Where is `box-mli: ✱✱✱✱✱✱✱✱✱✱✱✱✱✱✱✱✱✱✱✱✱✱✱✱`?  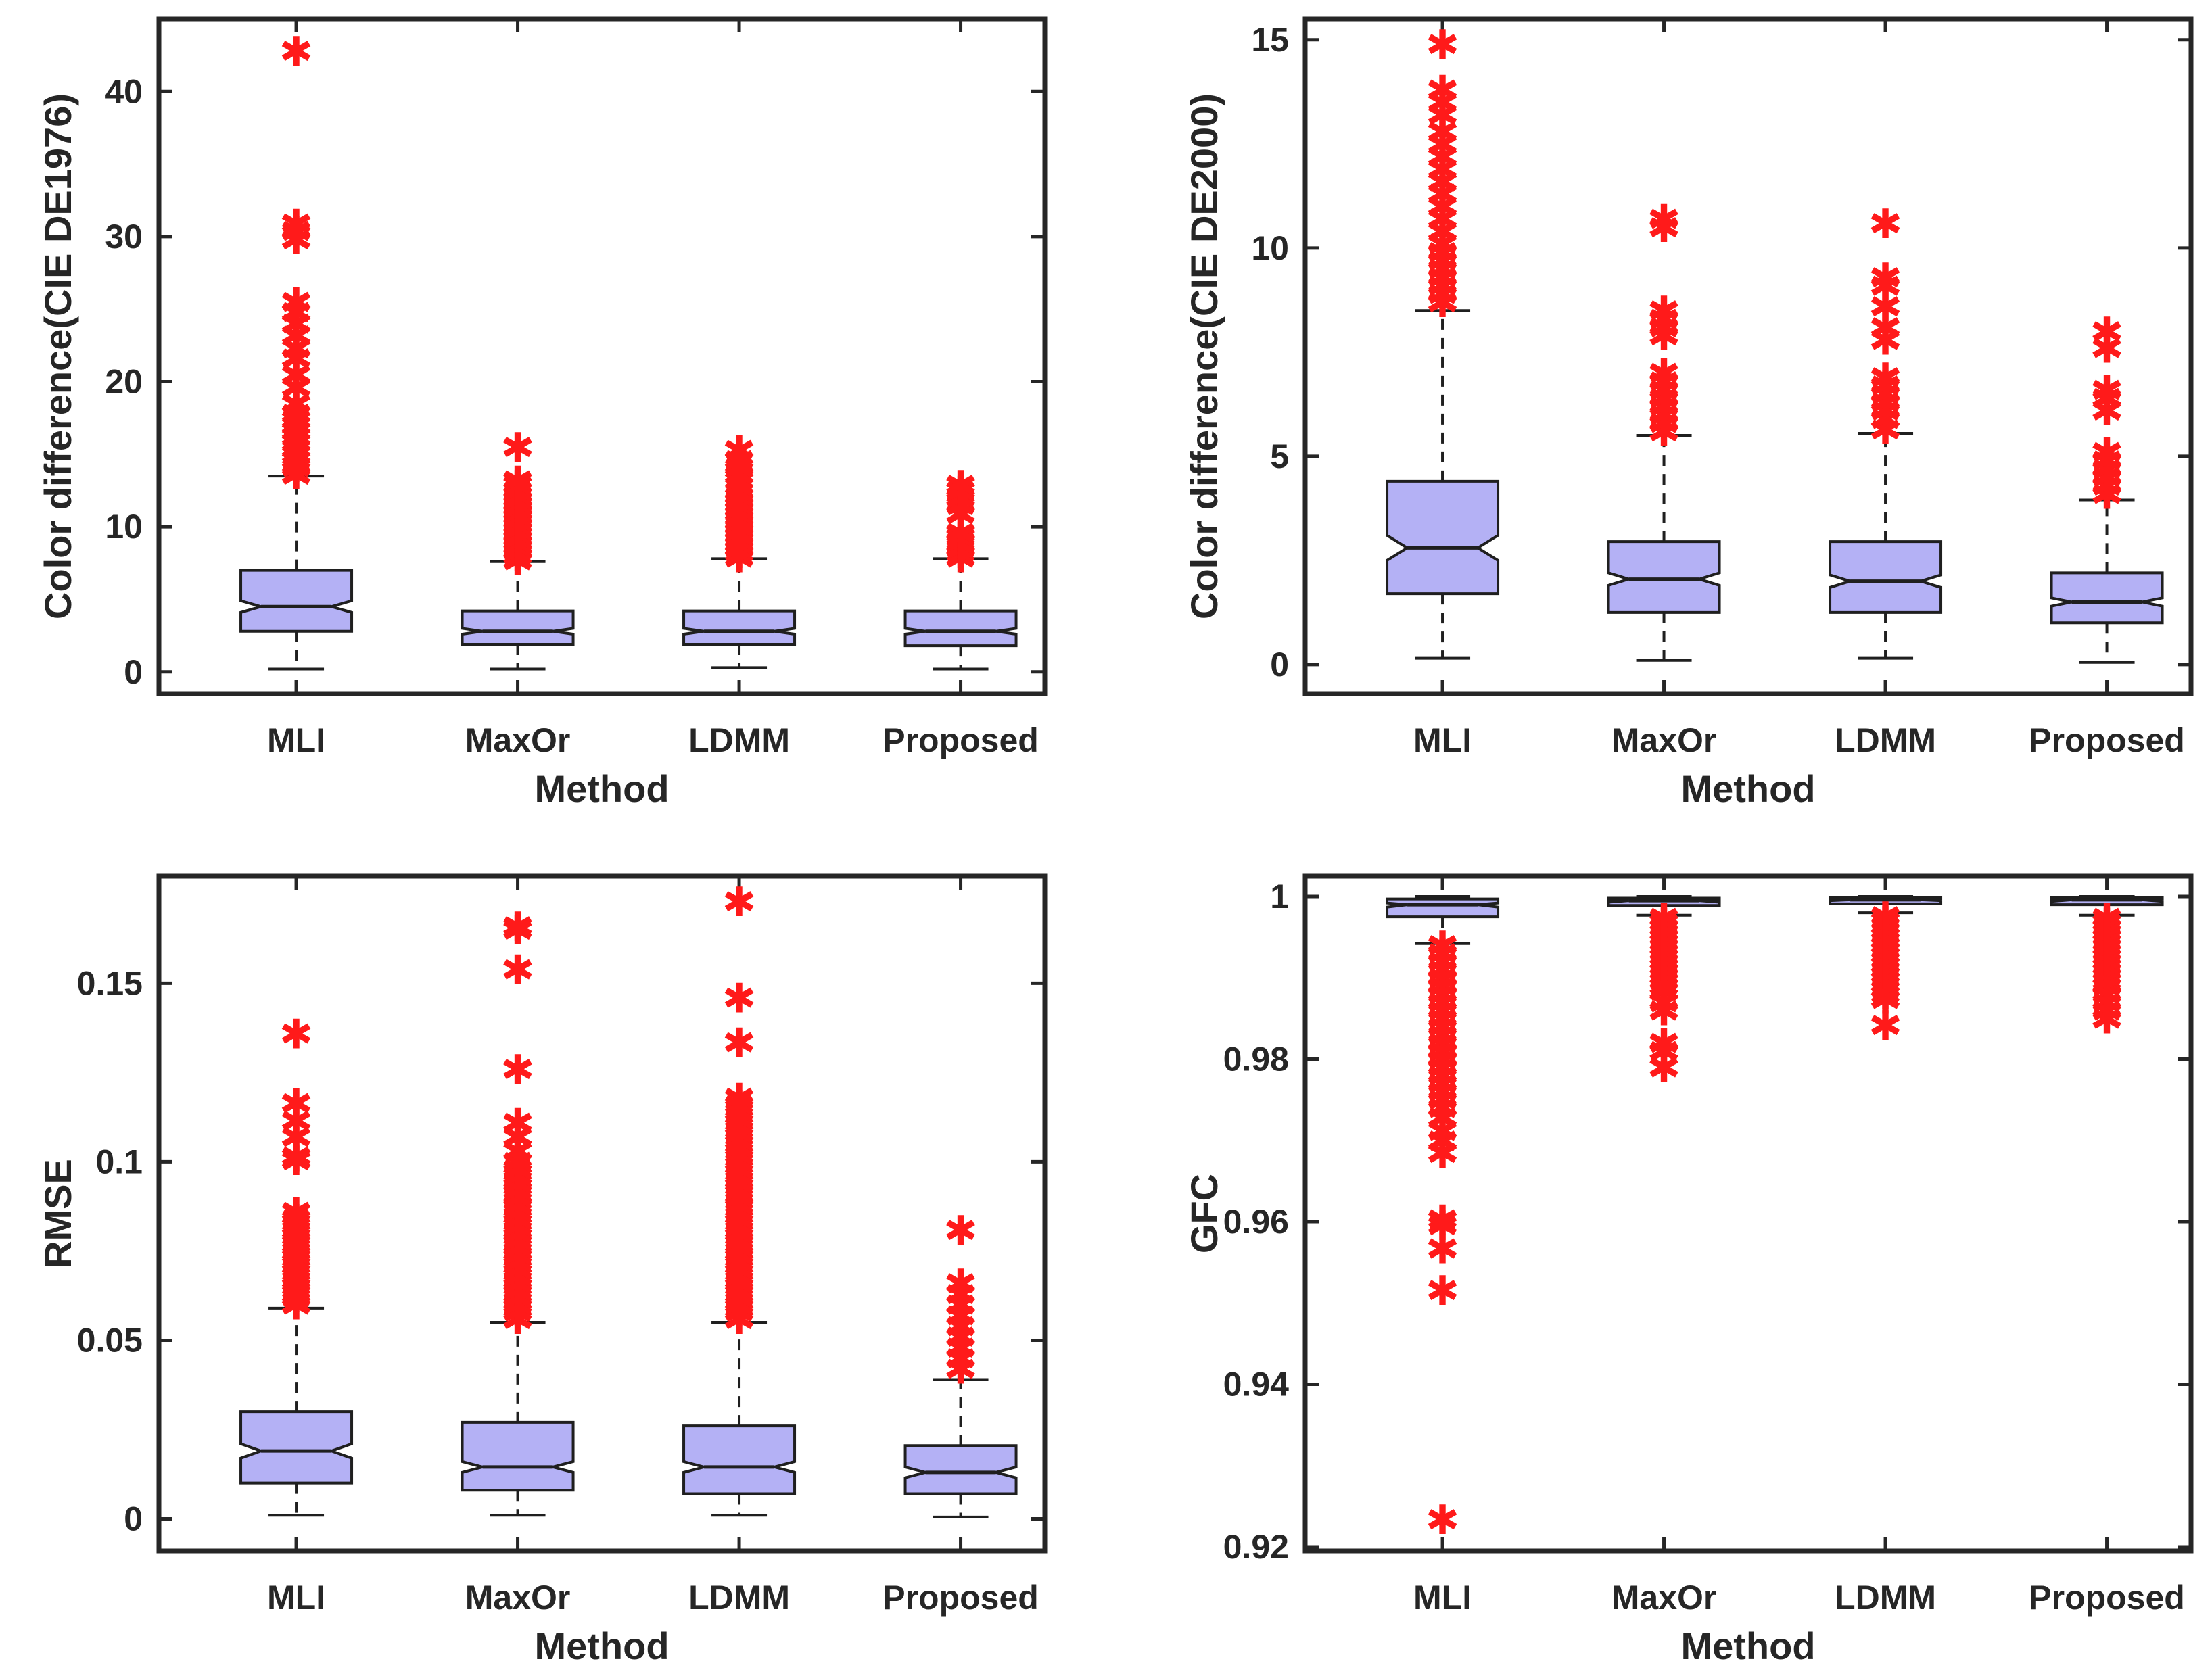
box-mli: ✱✱✱✱✱✱✱✱✱✱✱✱✱✱✱✱✱✱✱✱✱✱✱✱ is located at coordinates (296, 350).